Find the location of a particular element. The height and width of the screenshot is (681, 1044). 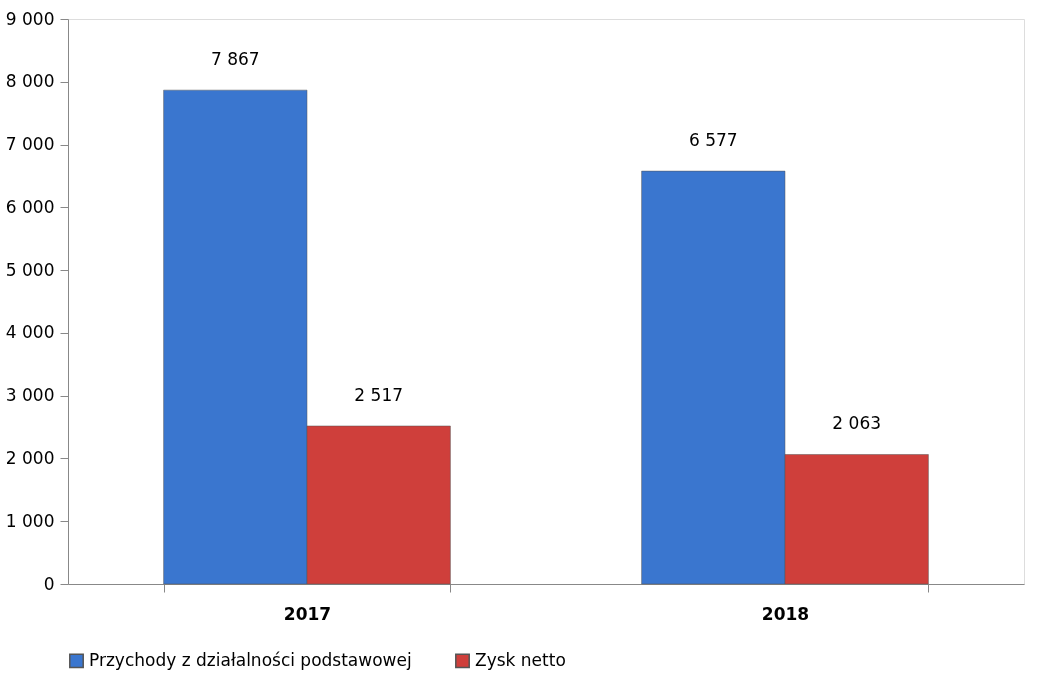

data-label: 2 063 is located at coordinates (857, 423).